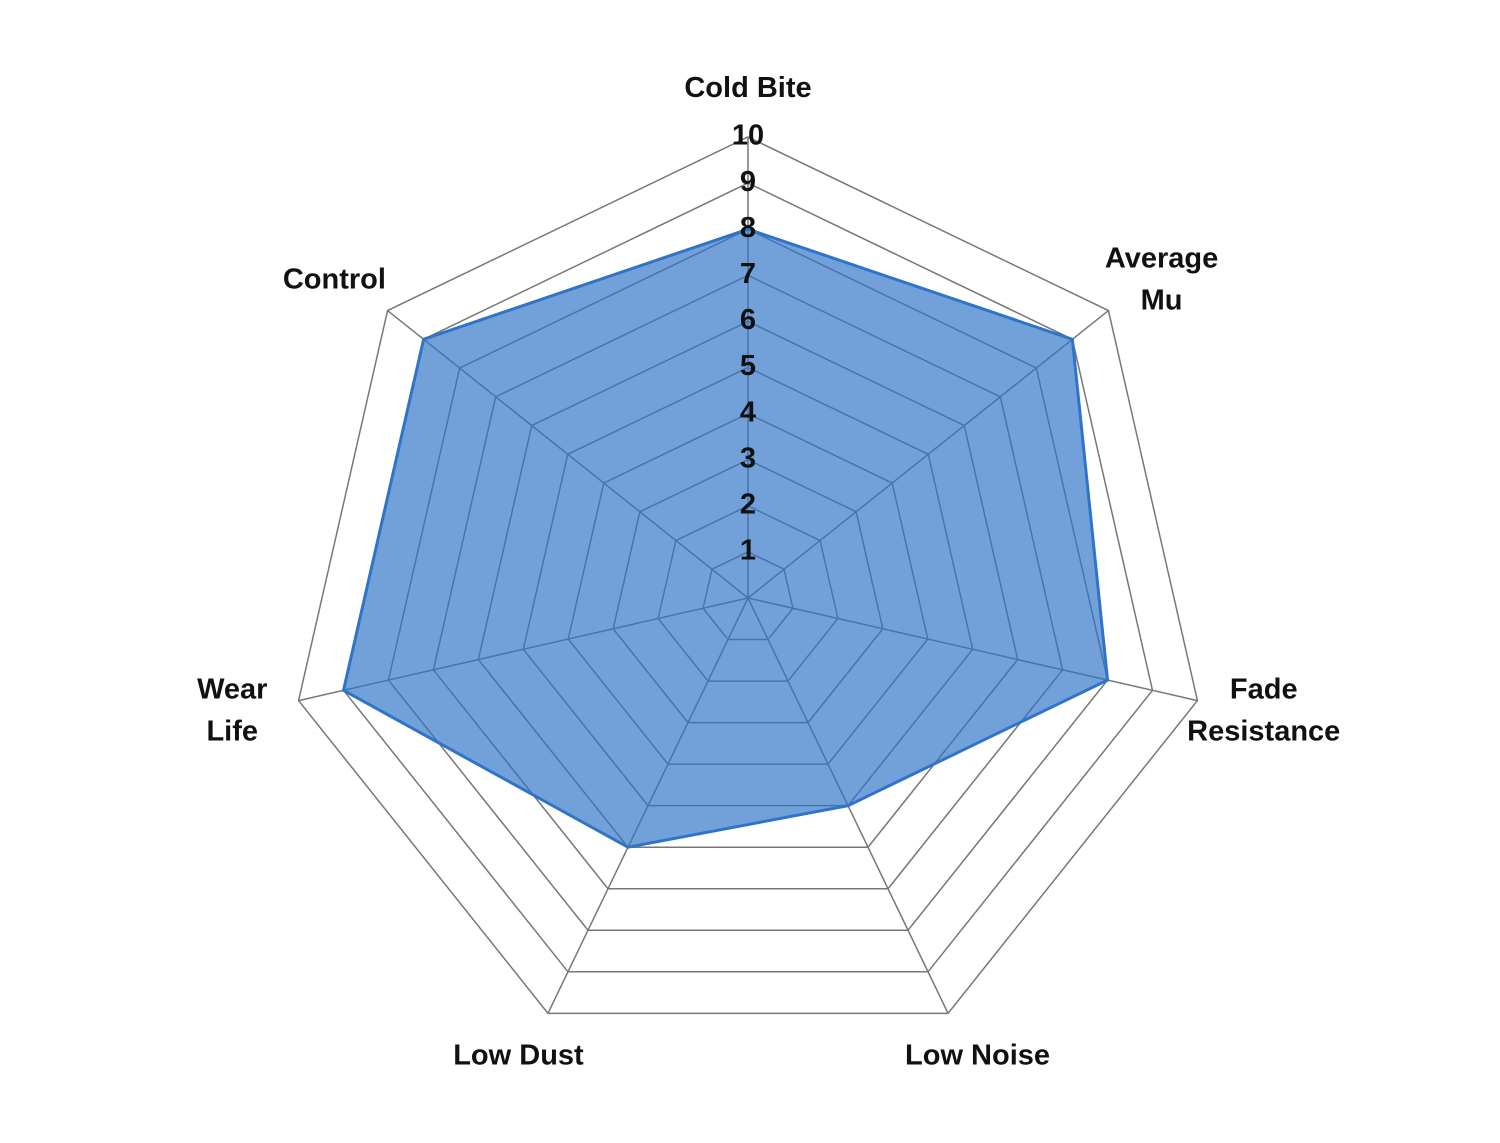  What do you see at coordinates (748, 274) in the screenshot?
I see `r-tick-label: 7` at bounding box center [748, 274].